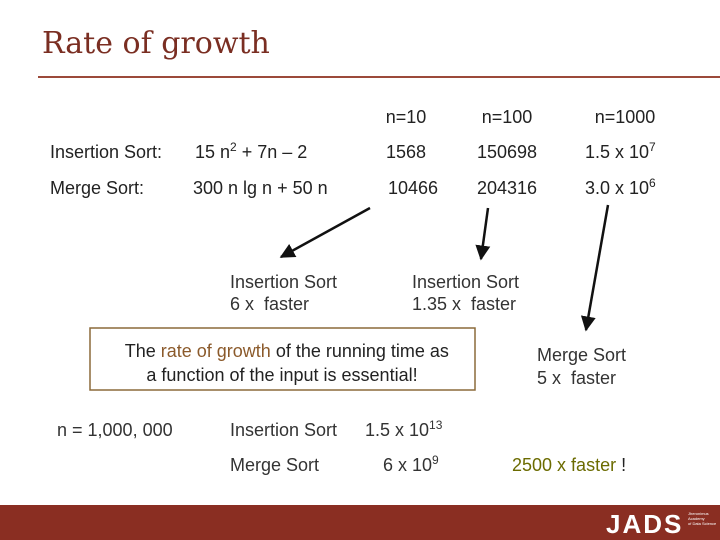 This screenshot has width=720, height=540. Describe the element at coordinates (696, 518) in the screenshot. I see `tagline: Academy` at that location.